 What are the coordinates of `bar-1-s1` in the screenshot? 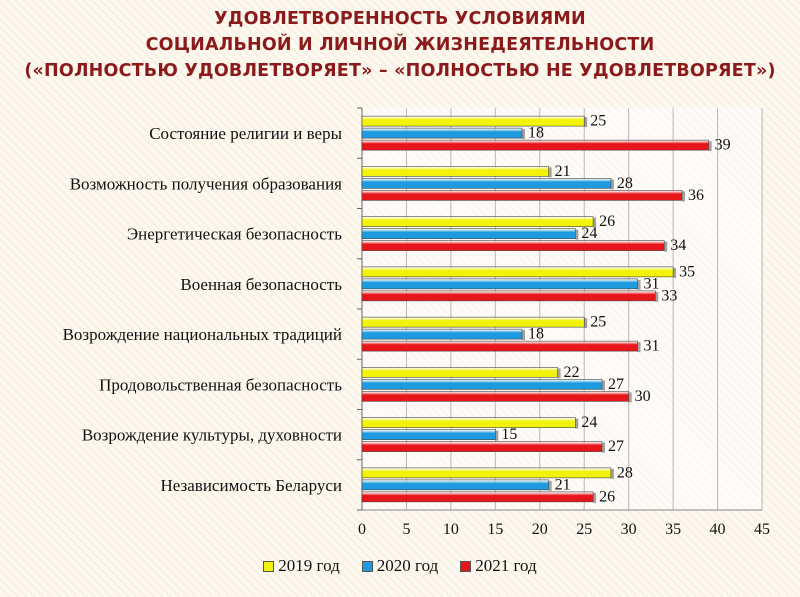 It's located at (486, 183).